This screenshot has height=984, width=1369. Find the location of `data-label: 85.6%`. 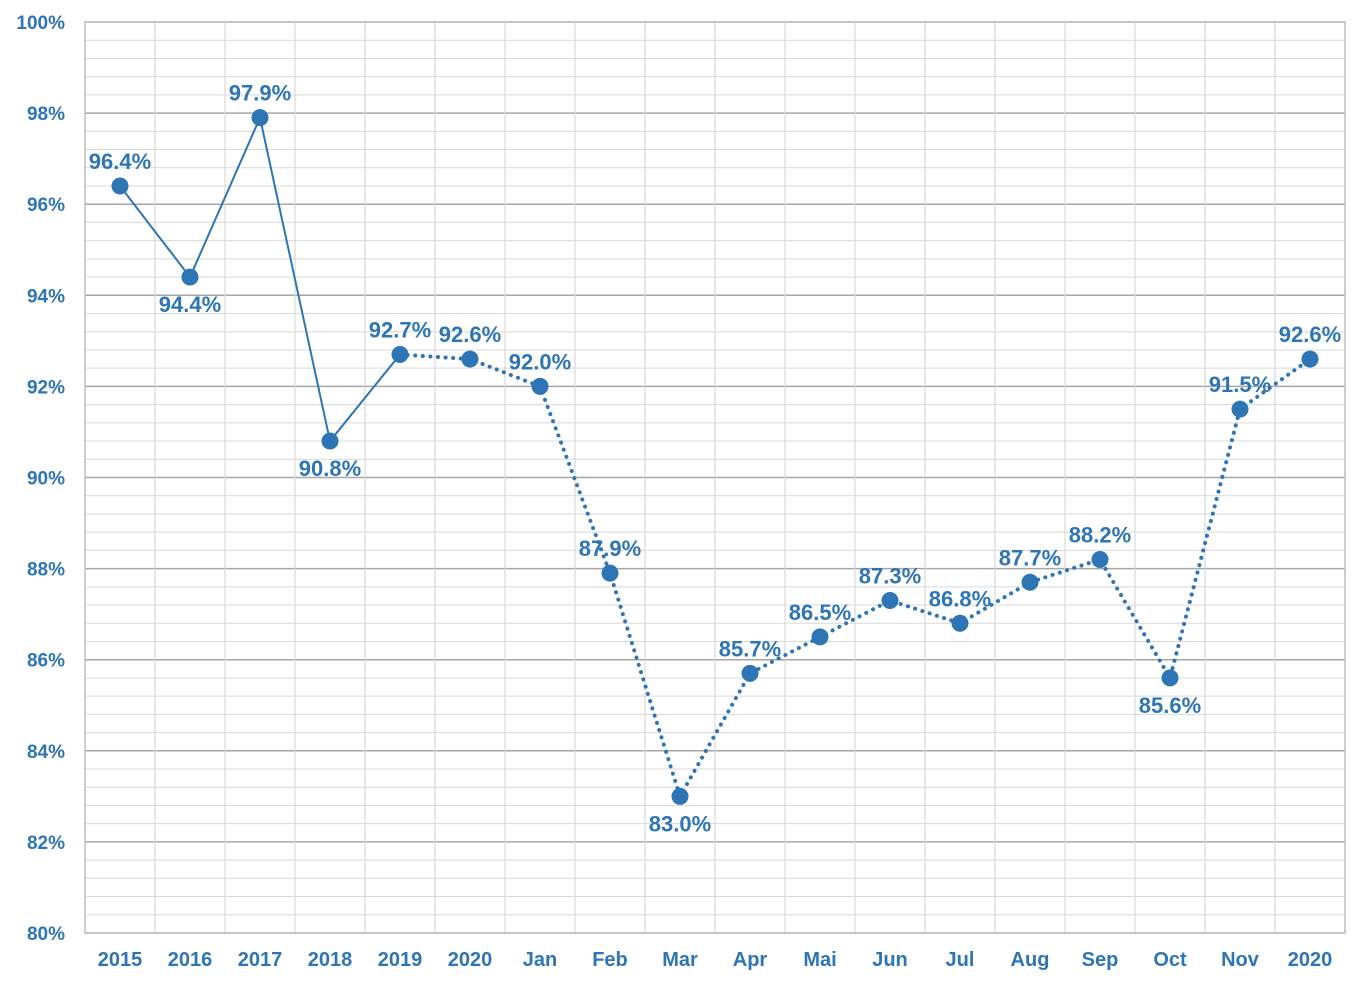

data-label: 85.6% is located at coordinates (1170, 705).